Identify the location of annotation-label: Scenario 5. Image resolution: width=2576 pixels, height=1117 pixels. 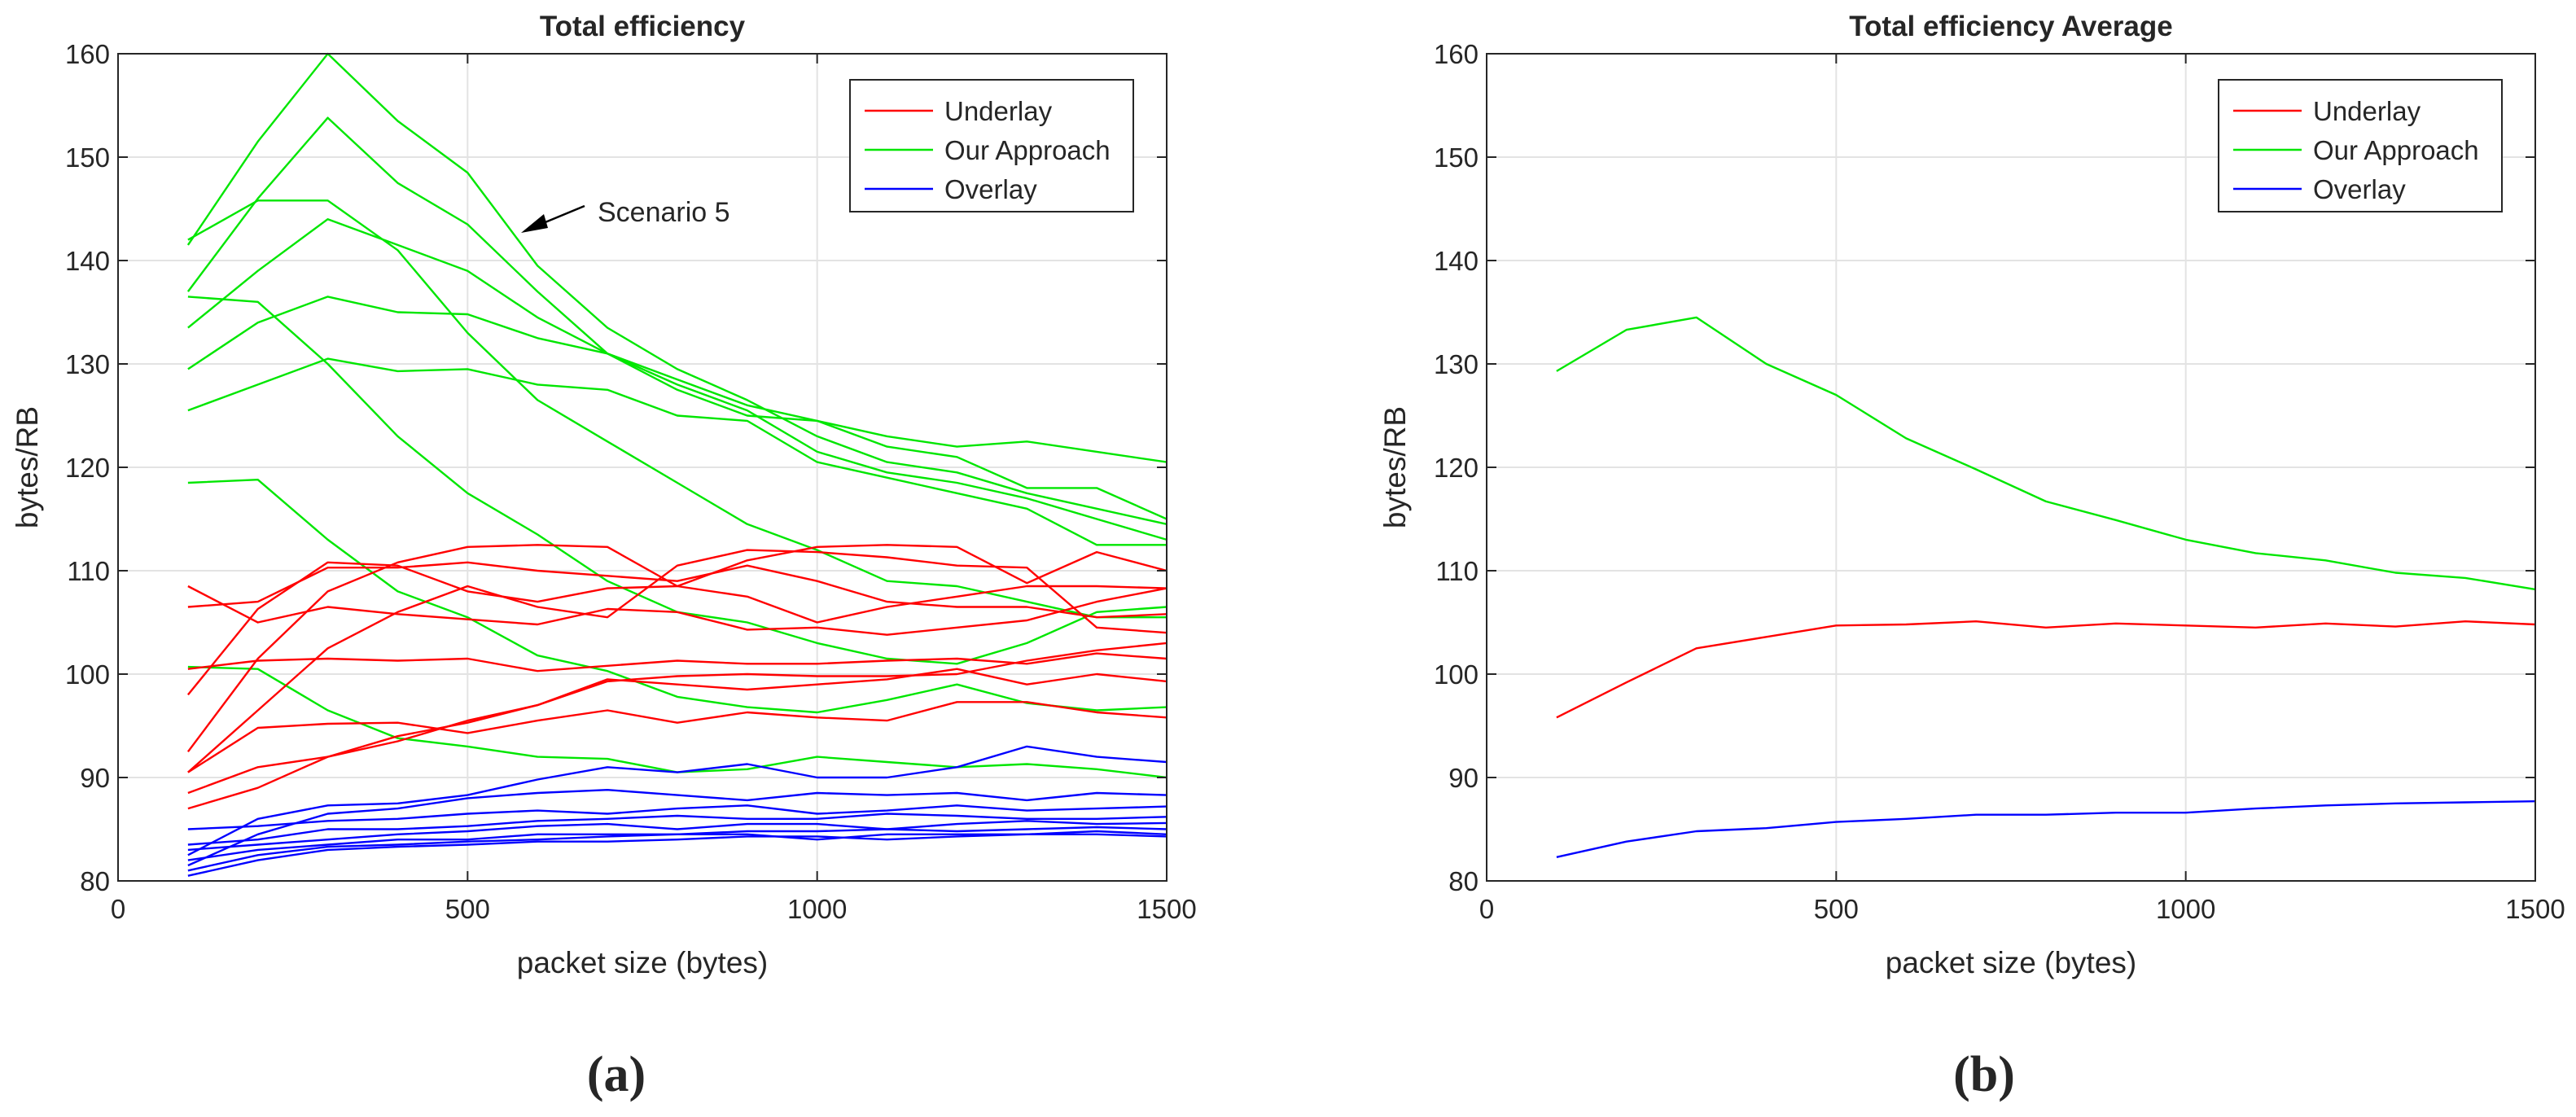
(664, 212).